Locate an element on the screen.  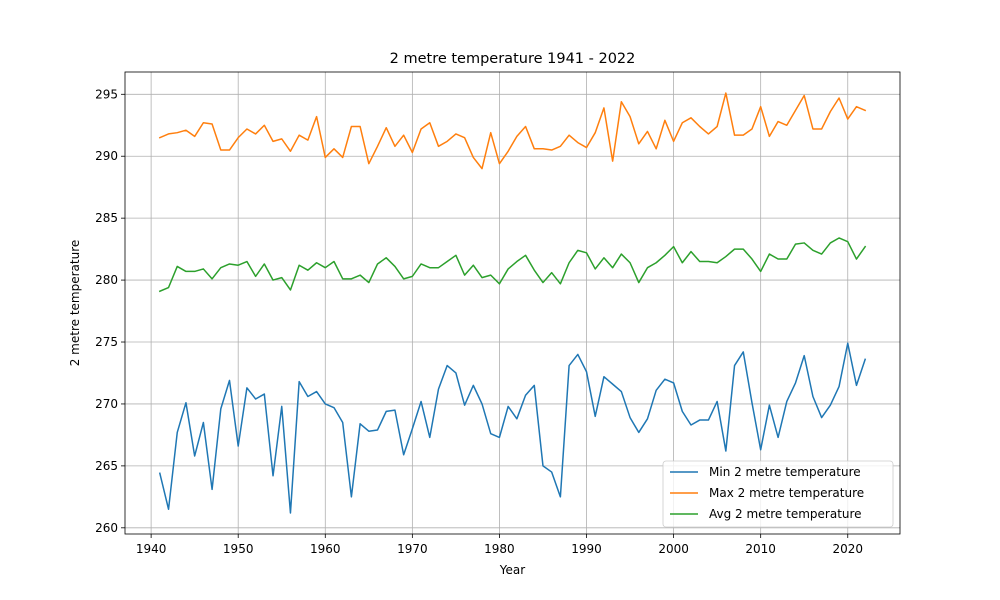
x-axis: 1940 1950 1960 1970 1980 1990 2000 2010 2020 is located at coordinates (499, 545).